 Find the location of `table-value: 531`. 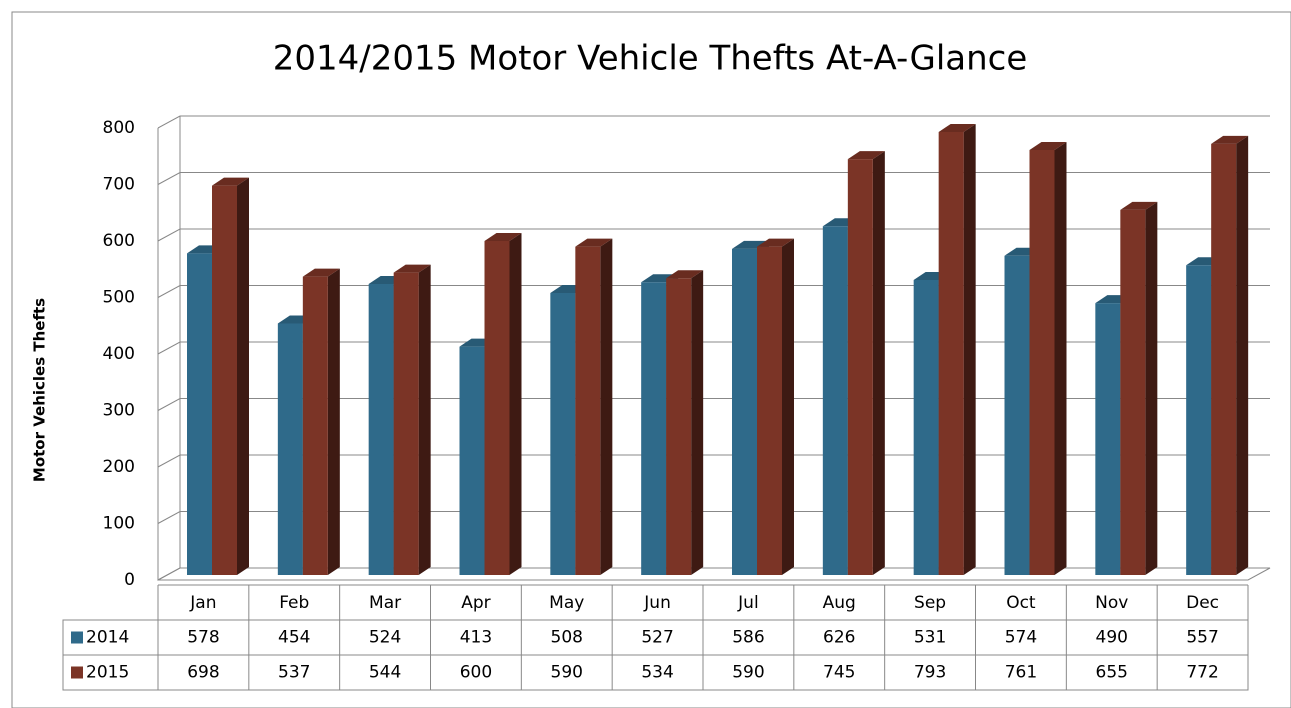

table-value: 531 is located at coordinates (930, 638).